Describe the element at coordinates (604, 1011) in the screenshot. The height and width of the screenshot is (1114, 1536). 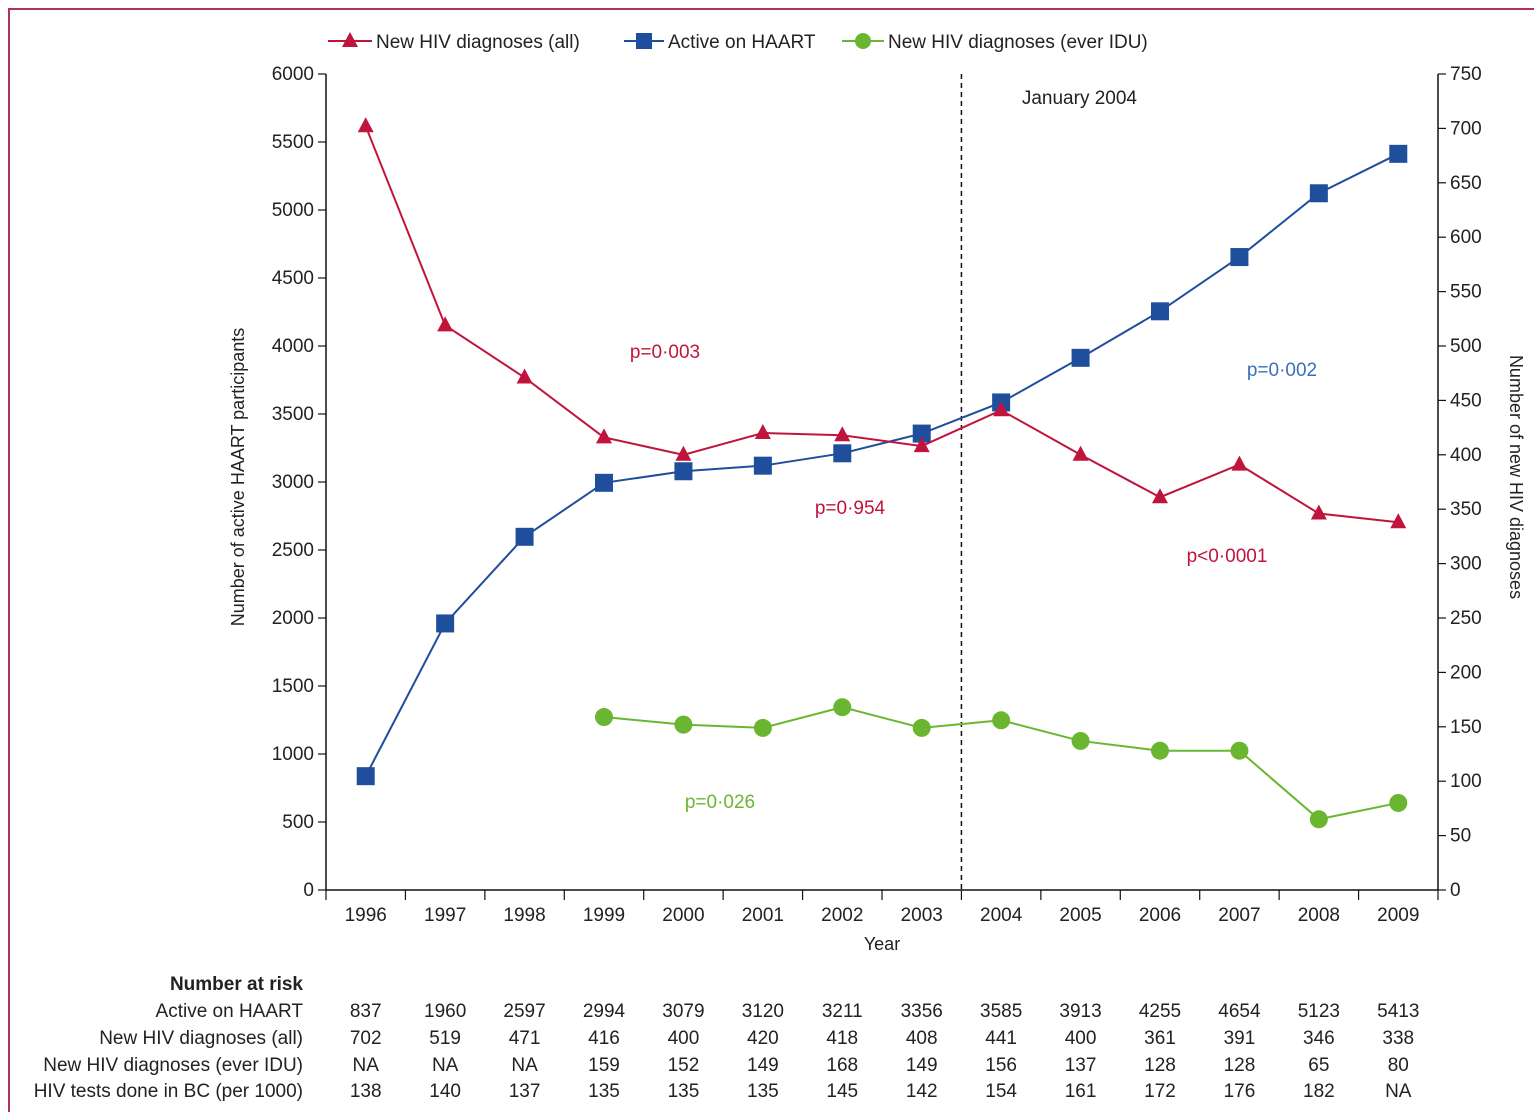
I see `risk-cell: 2994` at that location.